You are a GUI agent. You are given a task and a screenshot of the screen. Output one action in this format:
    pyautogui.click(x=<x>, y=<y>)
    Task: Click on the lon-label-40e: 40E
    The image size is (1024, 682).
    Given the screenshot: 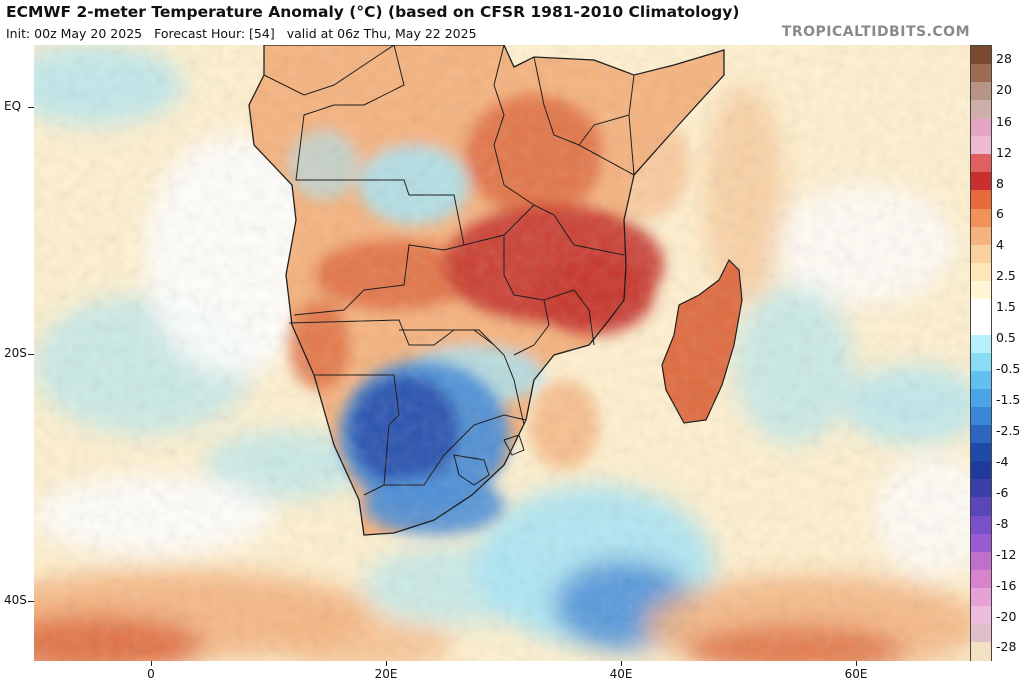 What is the action you would take?
    pyautogui.click(x=621, y=674)
    